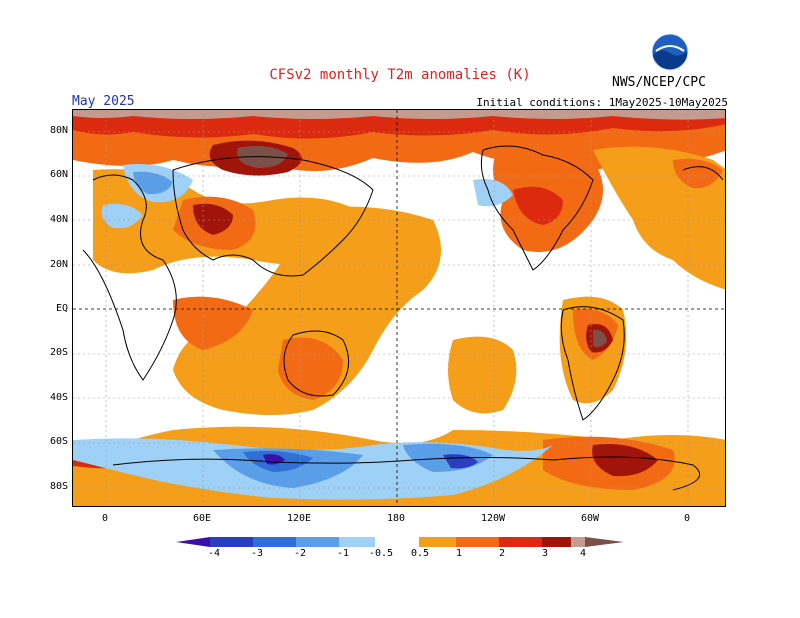 This screenshot has width=800, height=618. I want to click on colorbar-label-05: 0.5, so click(420, 553).